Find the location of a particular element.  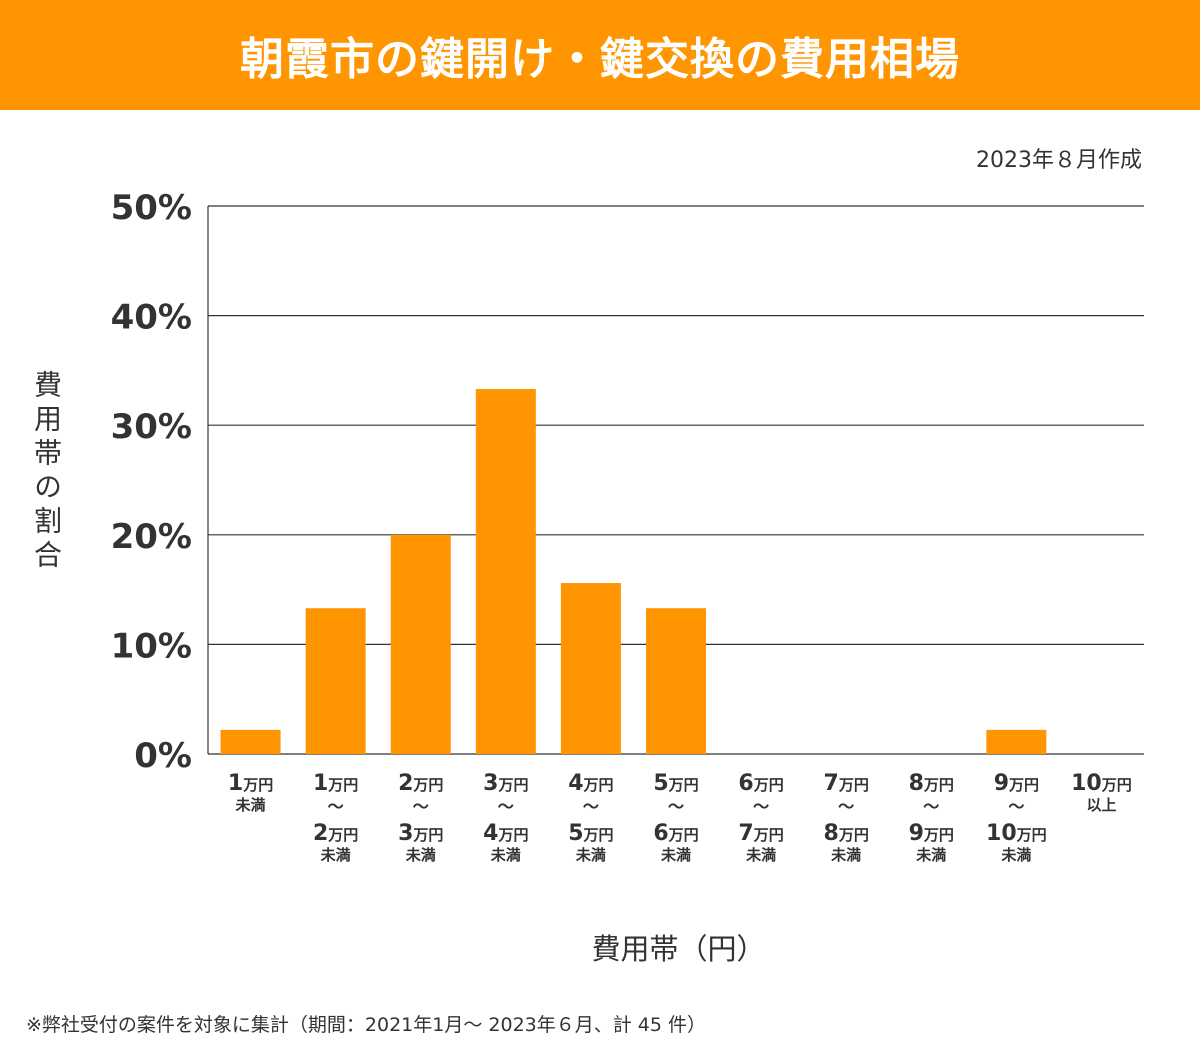

x-axis-label: 費用帯（円） is located at coordinates (678, 949).